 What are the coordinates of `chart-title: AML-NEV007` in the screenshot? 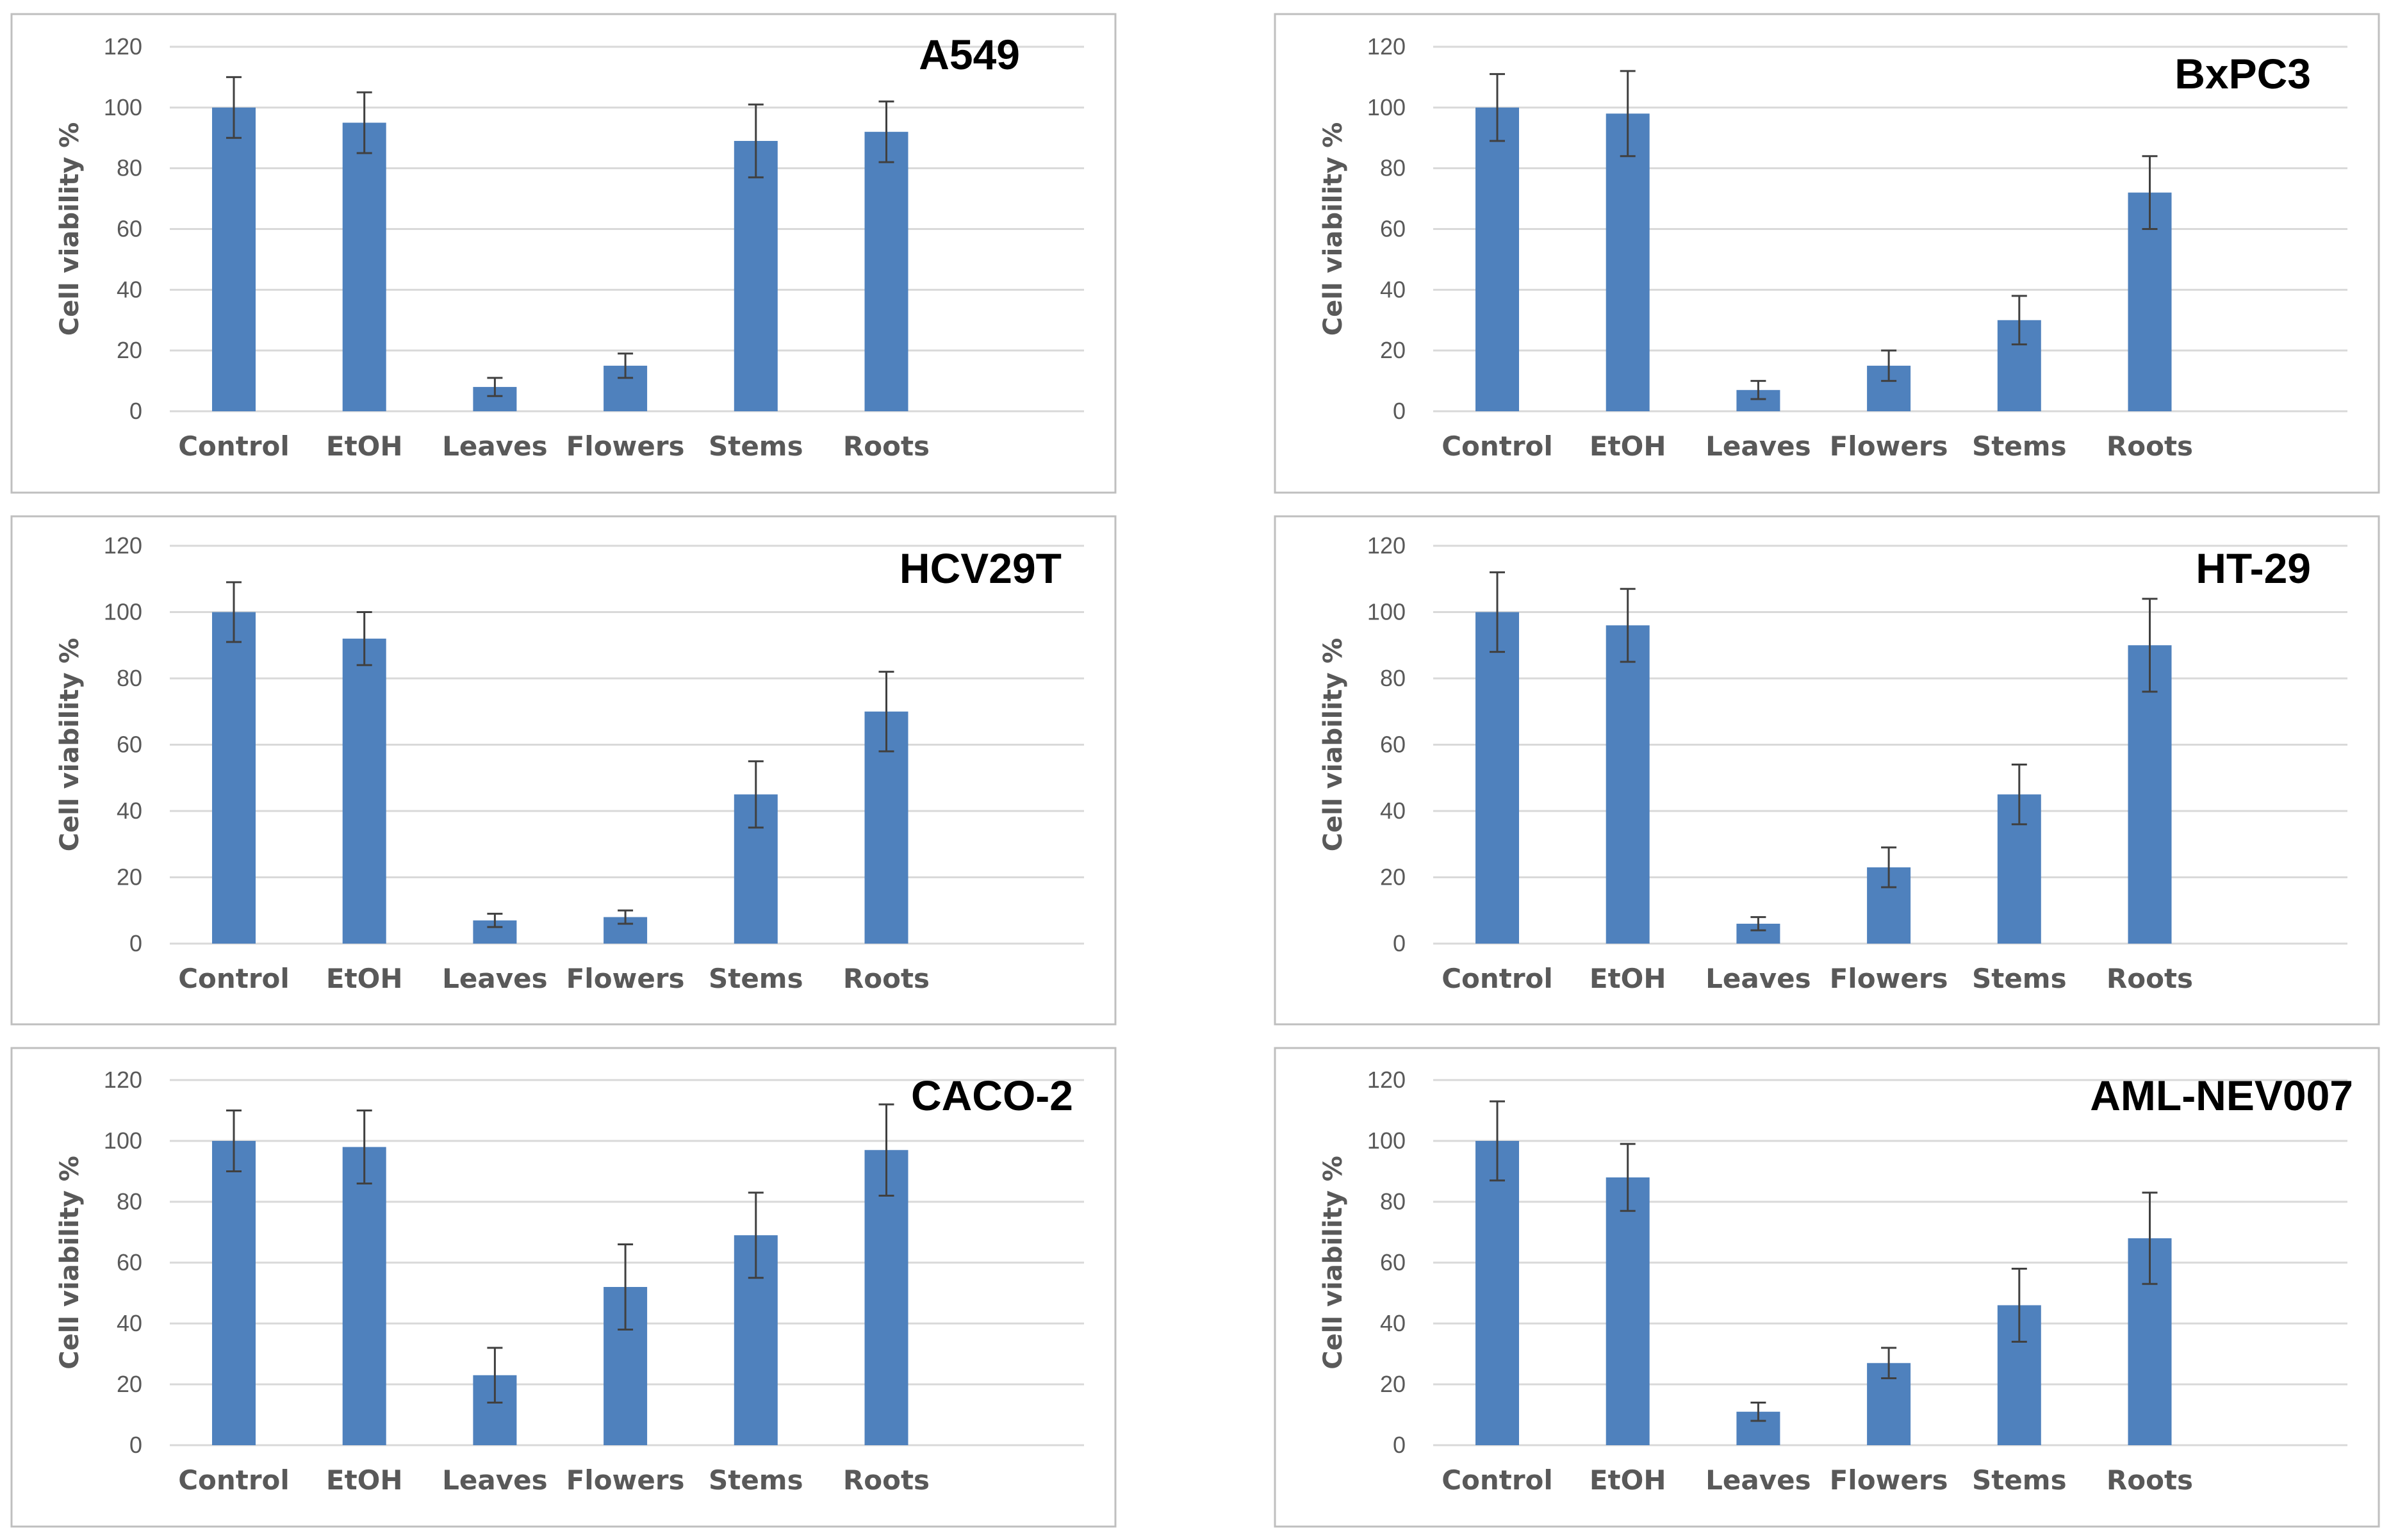 It's located at (2221, 1095).